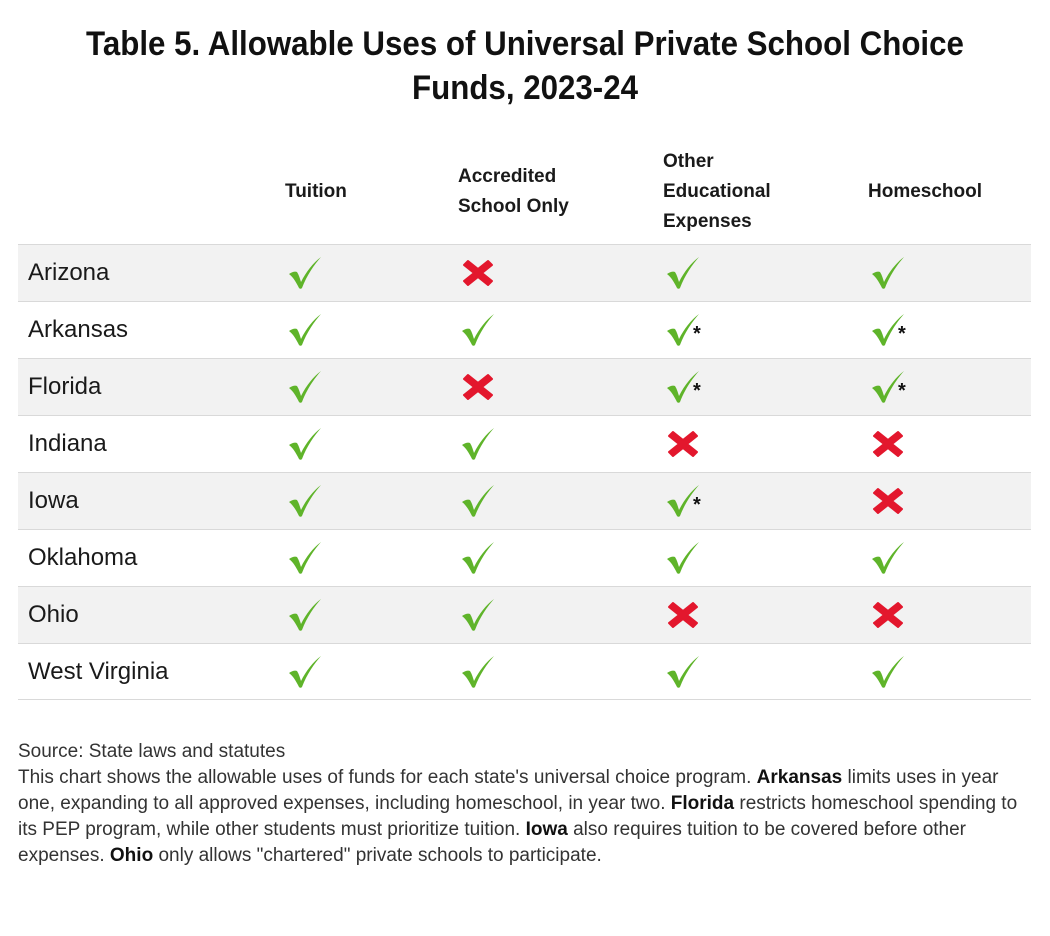  What do you see at coordinates (67, 443) in the screenshot?
I see `state-name: Indiana` at bounding box center [67, 443].